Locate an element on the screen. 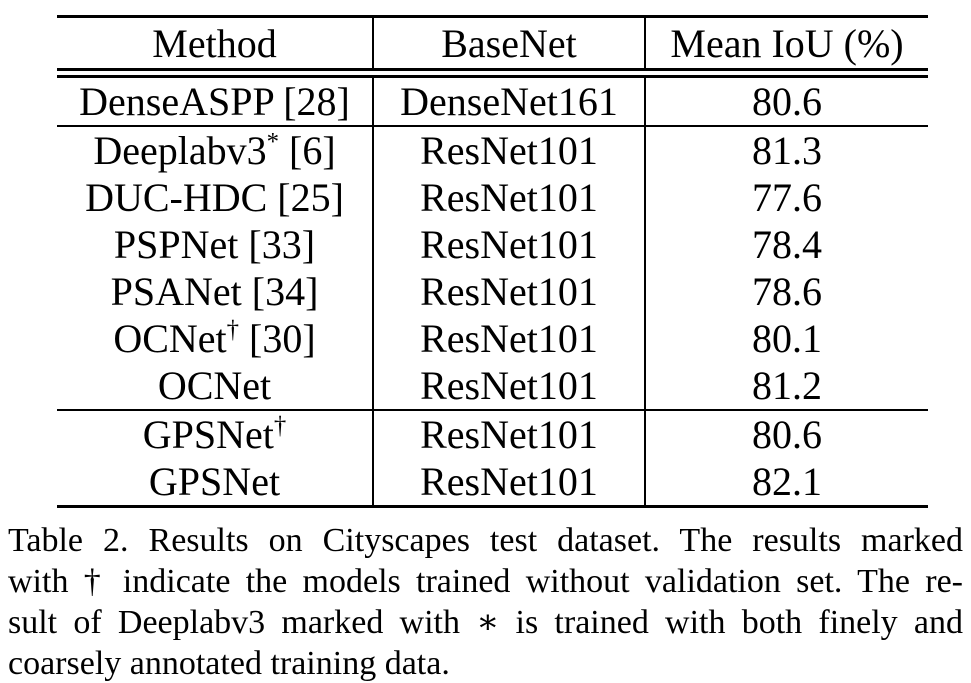 This screenshot has width=971, height=683. iou-cell: 81.3 is located at coordinates (786, 150).